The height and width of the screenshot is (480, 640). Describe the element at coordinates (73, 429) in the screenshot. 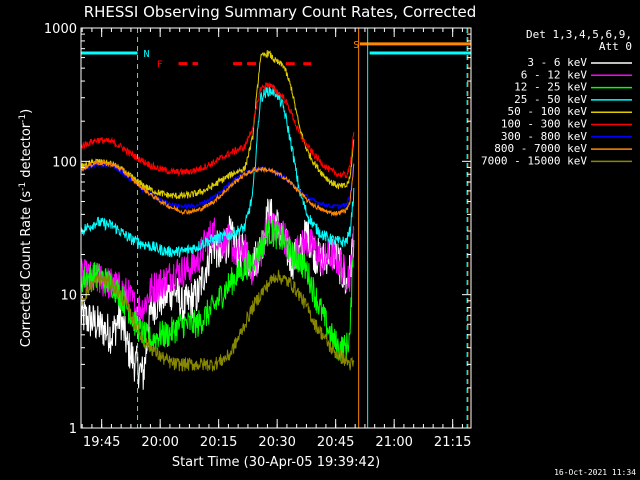

I see `y-tick-label: 1` at that location.